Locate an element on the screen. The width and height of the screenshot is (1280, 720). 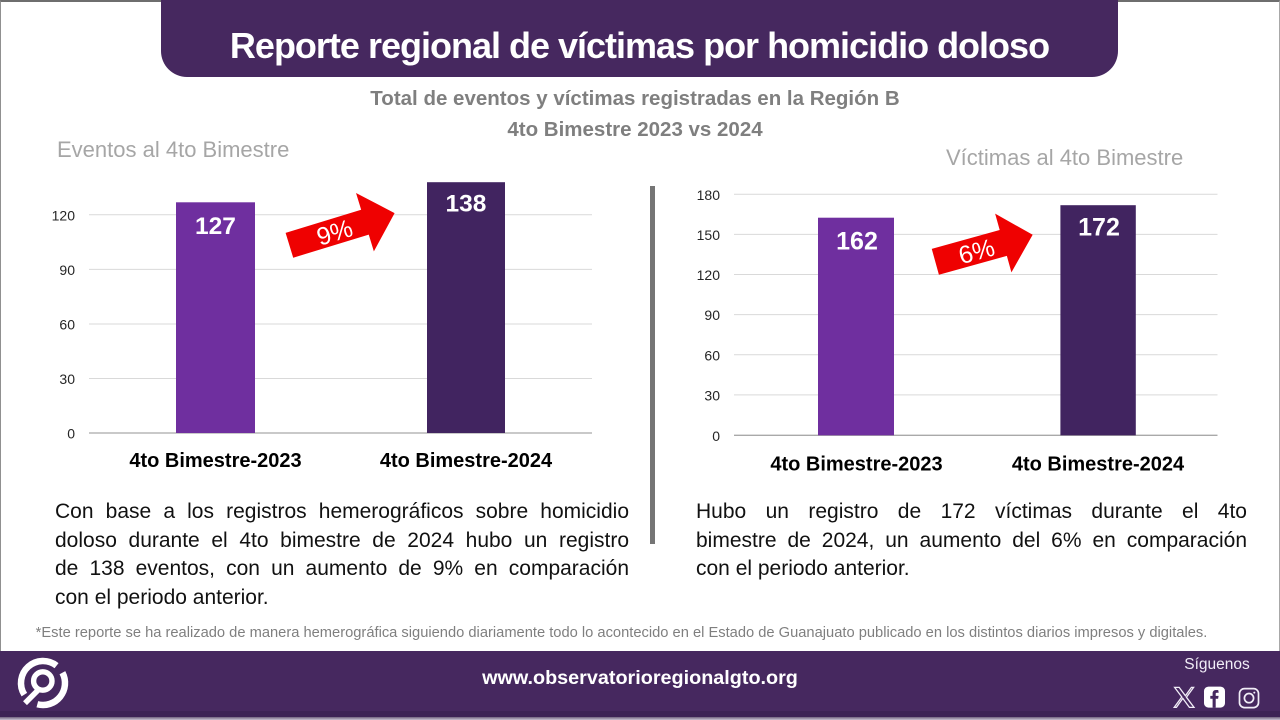
svg-text: 127 is located at coordinates (215, 226).